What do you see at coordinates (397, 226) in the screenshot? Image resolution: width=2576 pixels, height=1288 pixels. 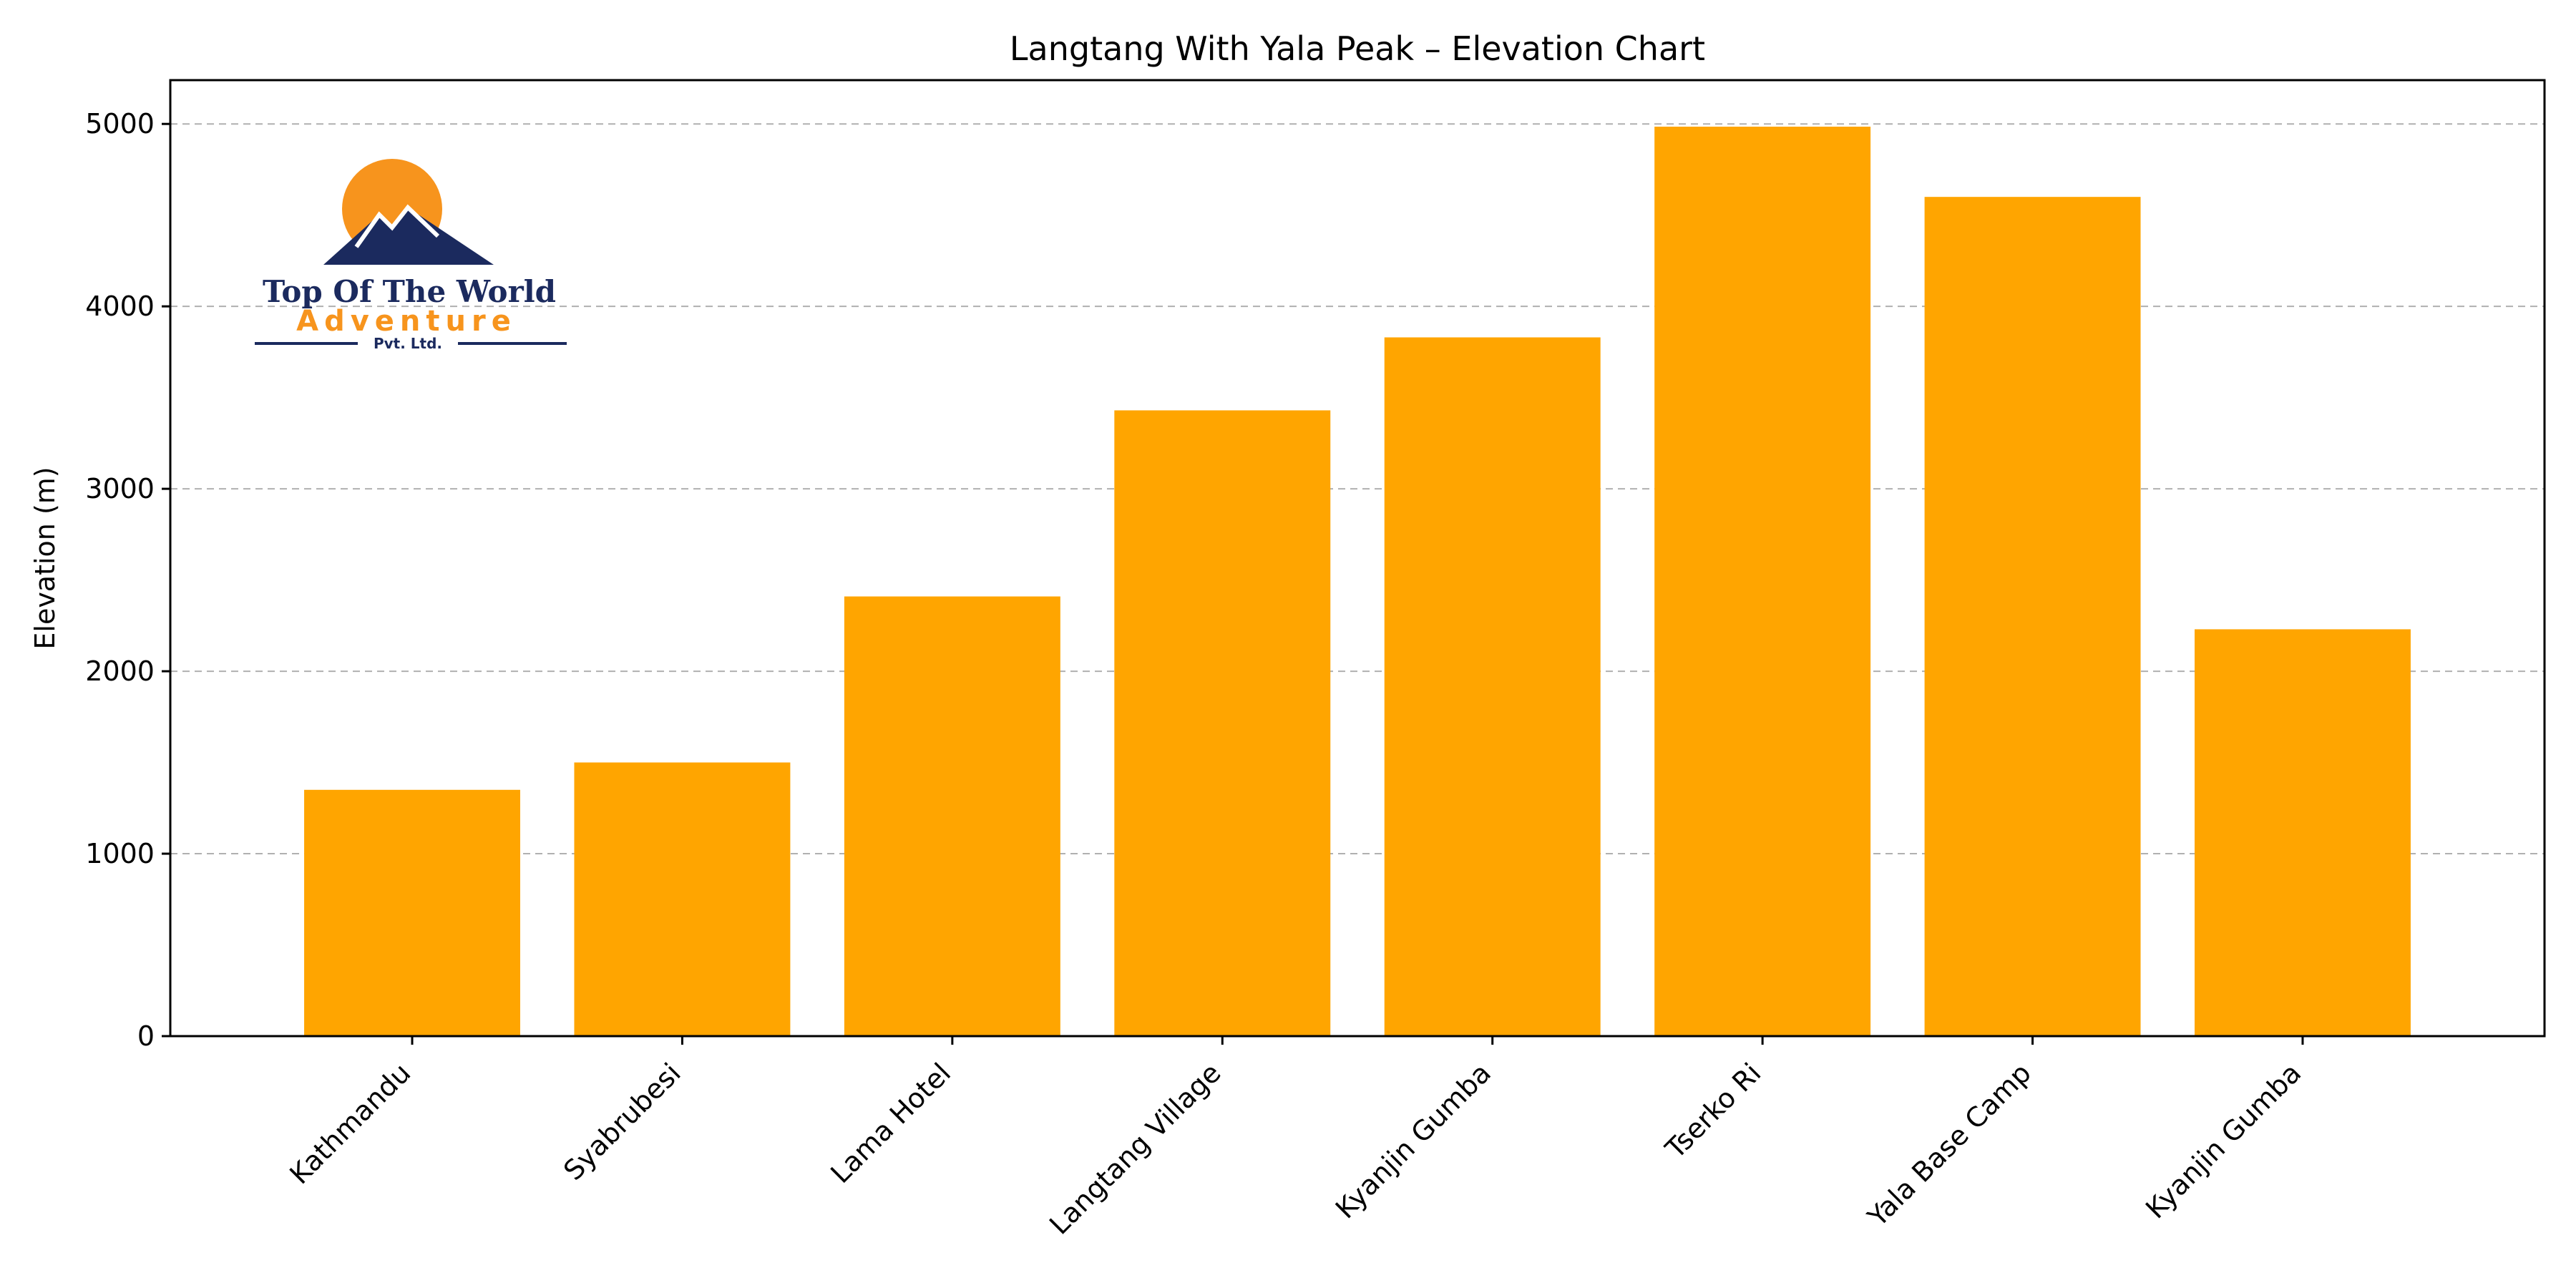 I see `logo-snow-cap` at bounding box center [397, 226].